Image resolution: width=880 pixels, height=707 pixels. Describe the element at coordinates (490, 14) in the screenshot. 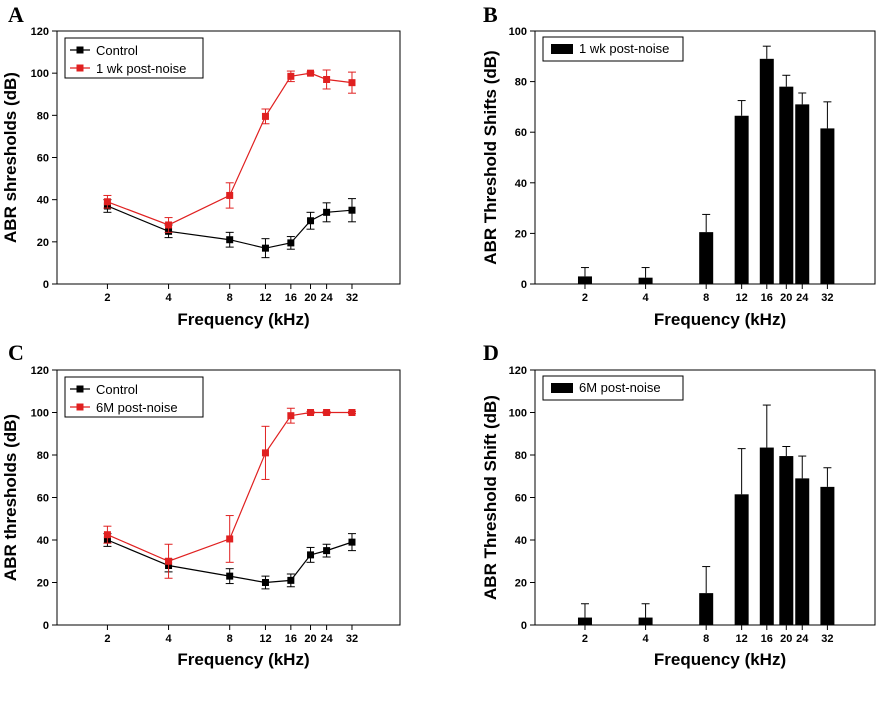

I see `panel-letter: B` at that location.